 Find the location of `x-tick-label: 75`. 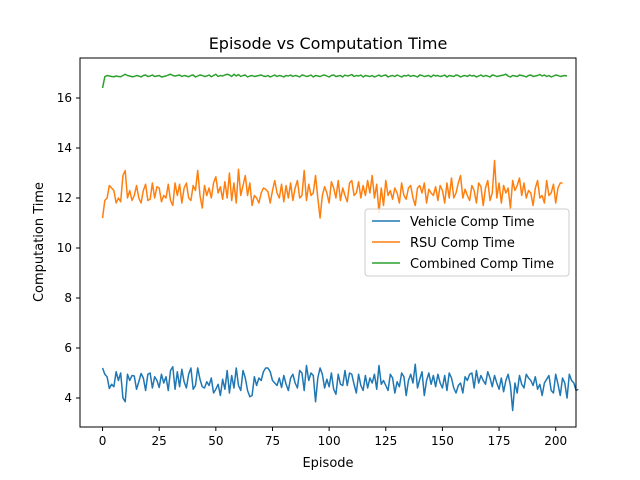

x-tick-label: 75 is located at coordinates (272, 441).